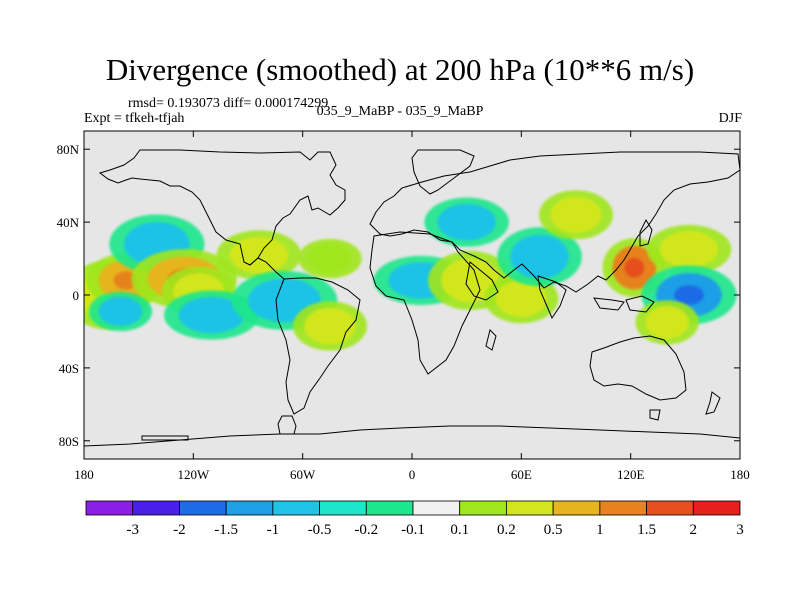  What do you see at coordinates (459, 530) in the screenshot?
I see `colorbar-label: 0.1` at bounding box center [459, 530].